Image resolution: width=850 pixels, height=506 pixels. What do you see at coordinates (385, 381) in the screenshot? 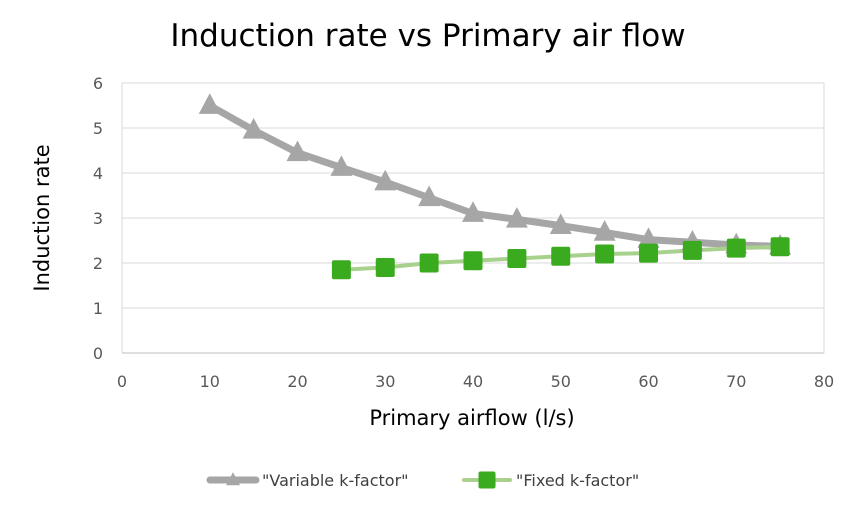
I see `x-tick-label: 30` at bounding box center [385, 381].